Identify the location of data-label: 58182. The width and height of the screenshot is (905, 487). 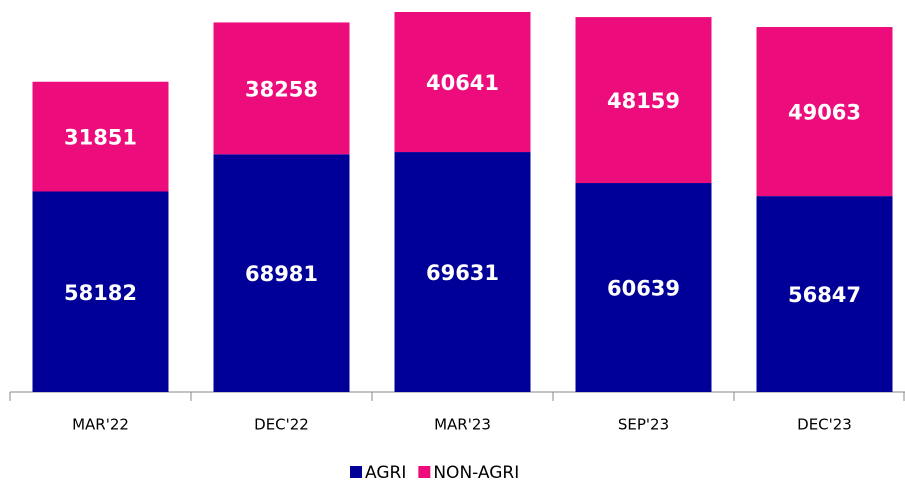
(100, 293).